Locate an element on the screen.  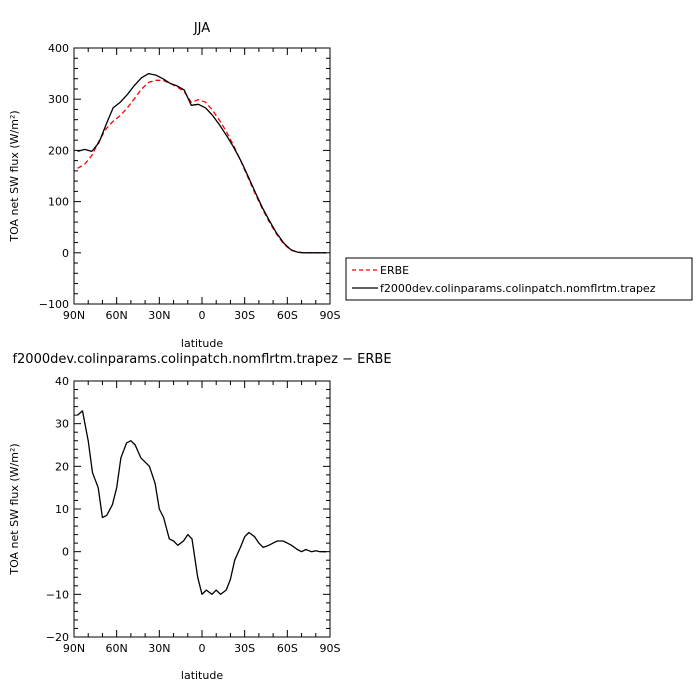
legend-label-erbe: ERBE is located at coordinates (394, 270).